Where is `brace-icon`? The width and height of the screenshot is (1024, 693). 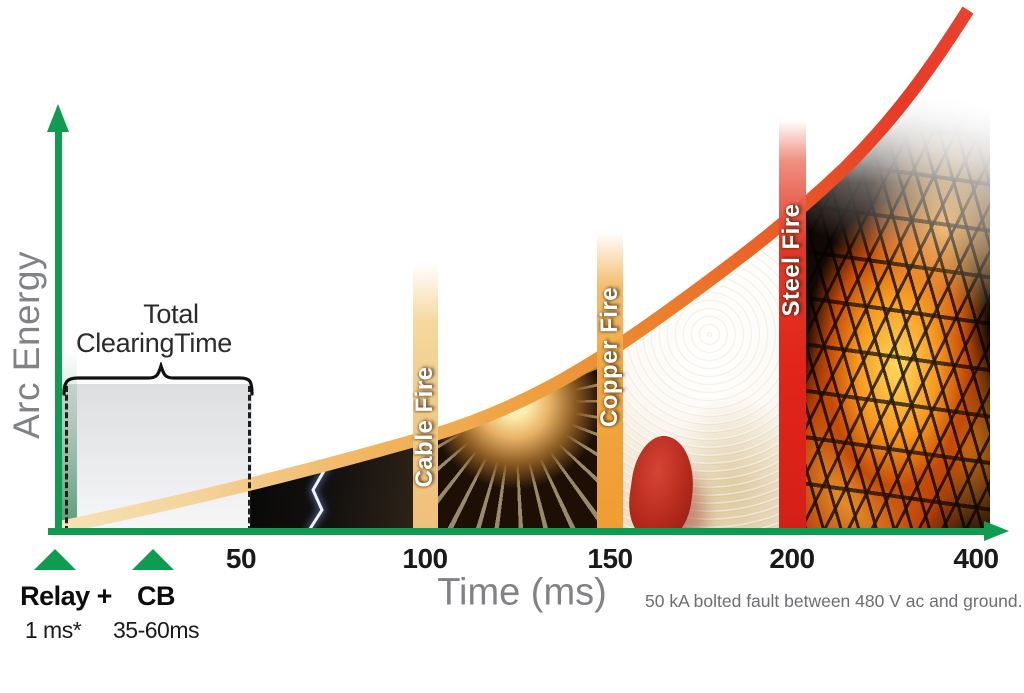 brace-icon is located at coordinates (158, 379).